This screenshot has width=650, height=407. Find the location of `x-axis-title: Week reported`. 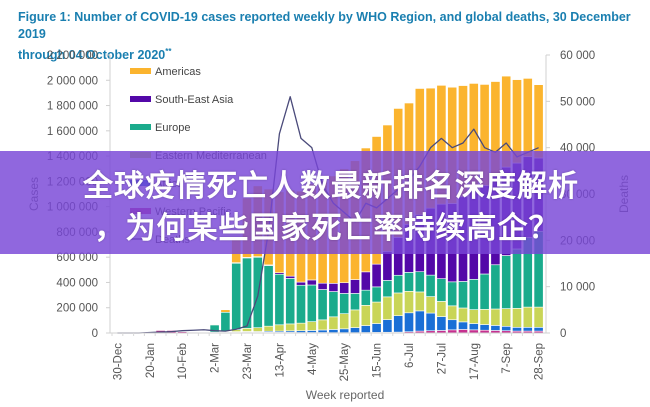

x-axis-title: Week reported is located at coordinates (345, 395).